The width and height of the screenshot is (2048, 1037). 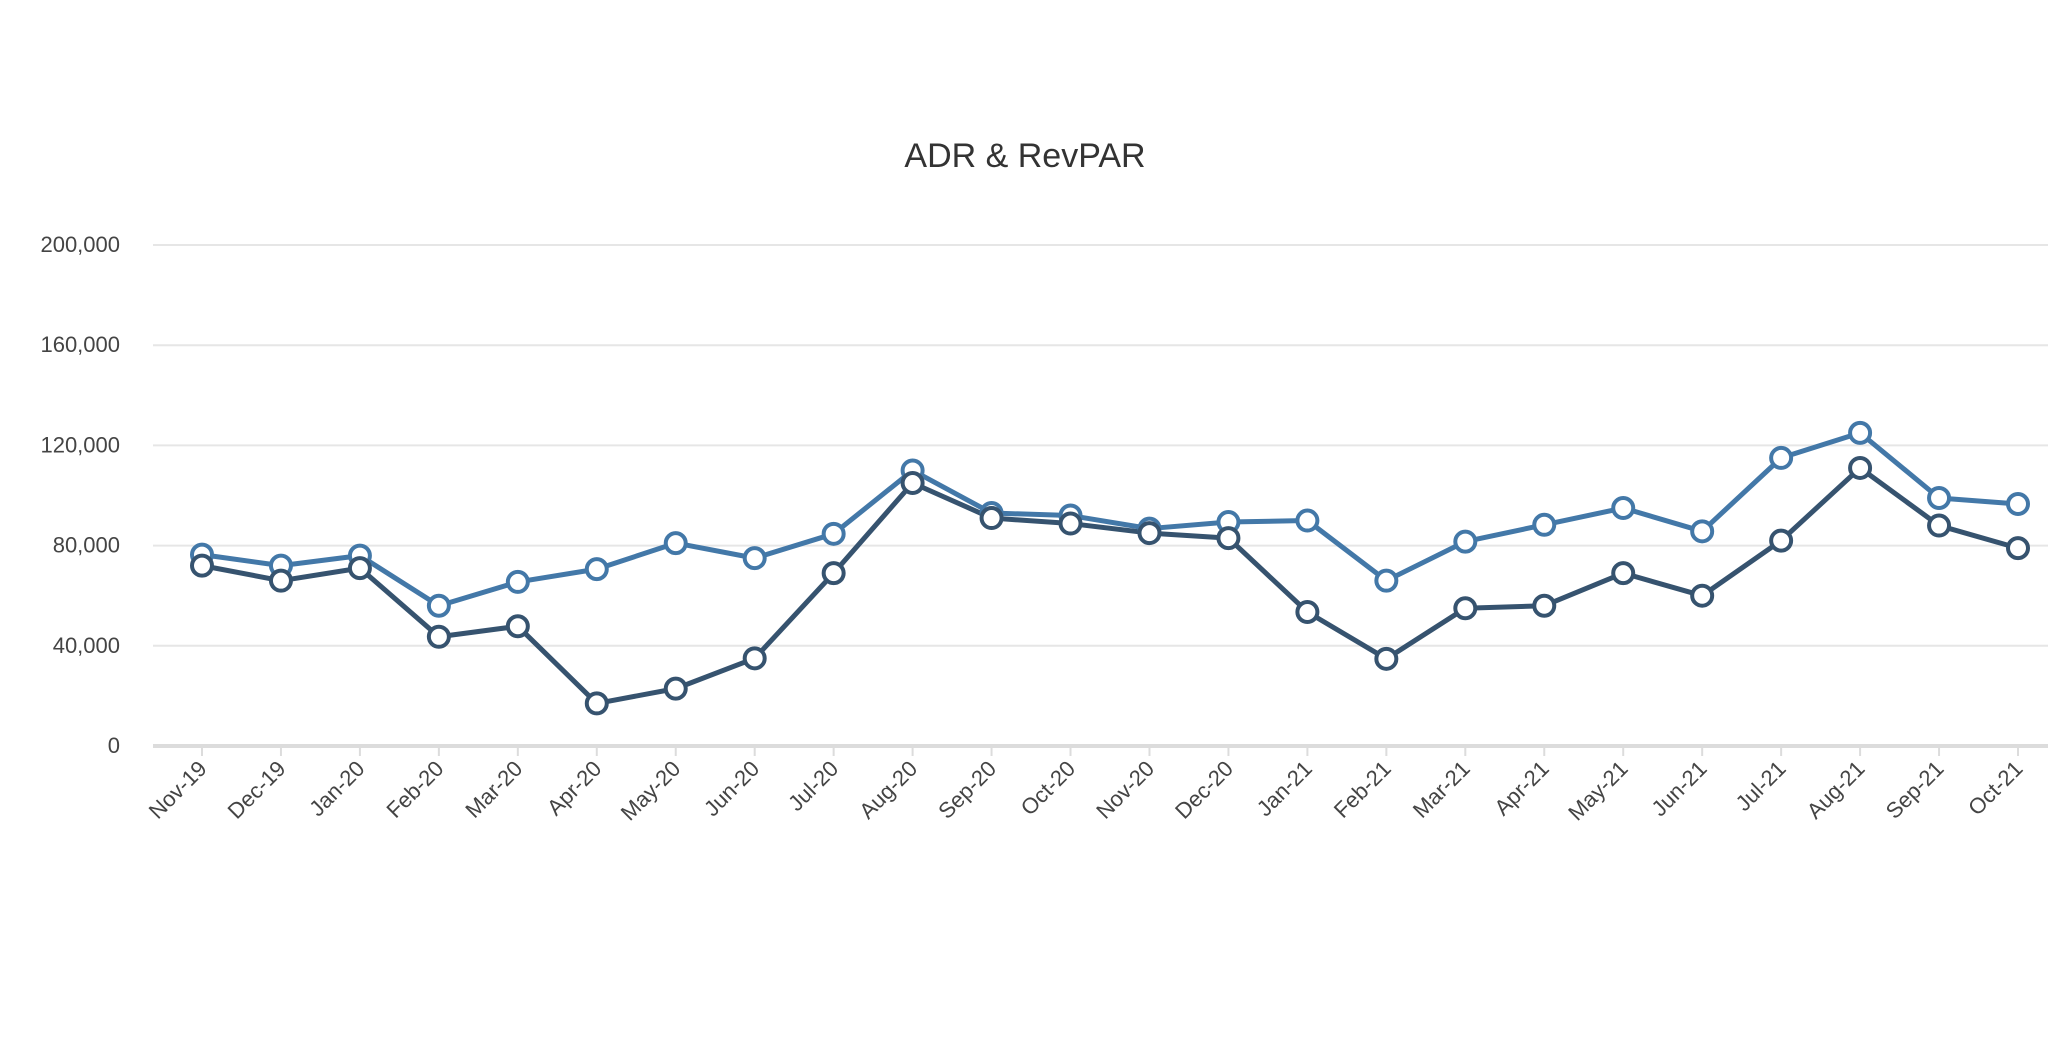 What do you see at coordinates (731, 788) in the screenshot?
I see `x-tick-label: Jun-20` at bounding box center [731, 788].